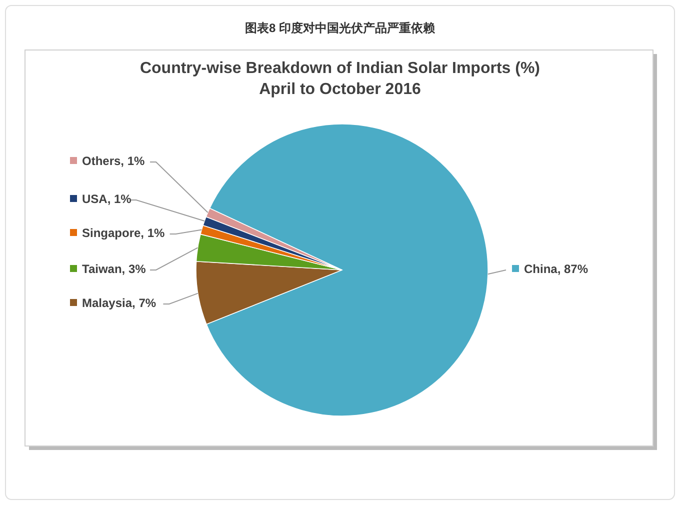 The height and width of the screenshot is (505, 680). Describe the element at coordinates (114, 161) in the screenshot. I see `legend-label: Others, 1%` at that location.